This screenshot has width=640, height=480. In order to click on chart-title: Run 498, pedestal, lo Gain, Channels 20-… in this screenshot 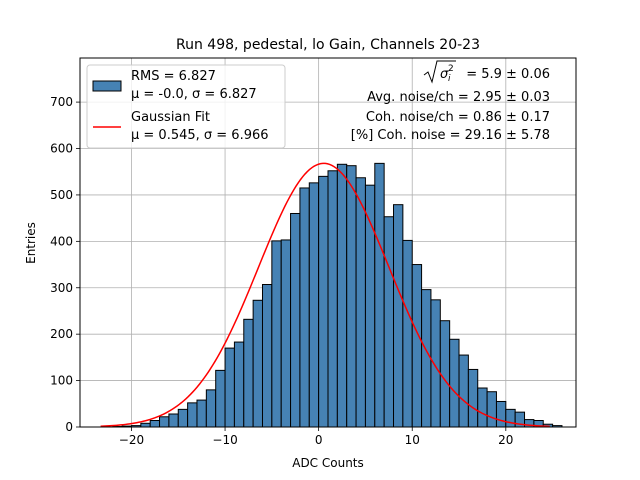, I will do `click(328, 45)`.